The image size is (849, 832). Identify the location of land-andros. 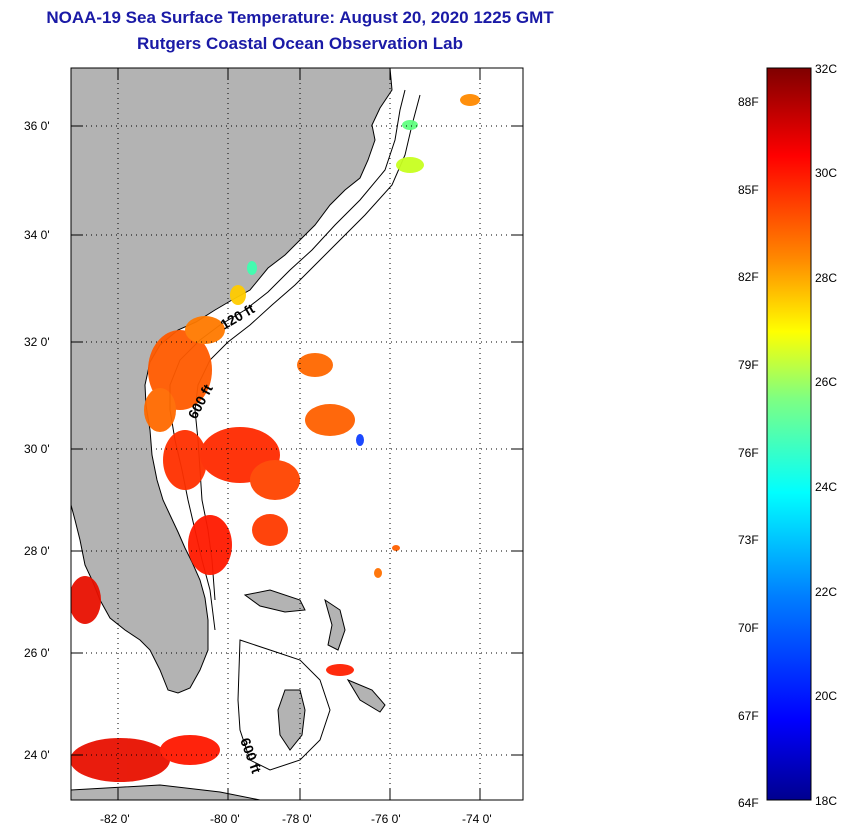
(291, 720).